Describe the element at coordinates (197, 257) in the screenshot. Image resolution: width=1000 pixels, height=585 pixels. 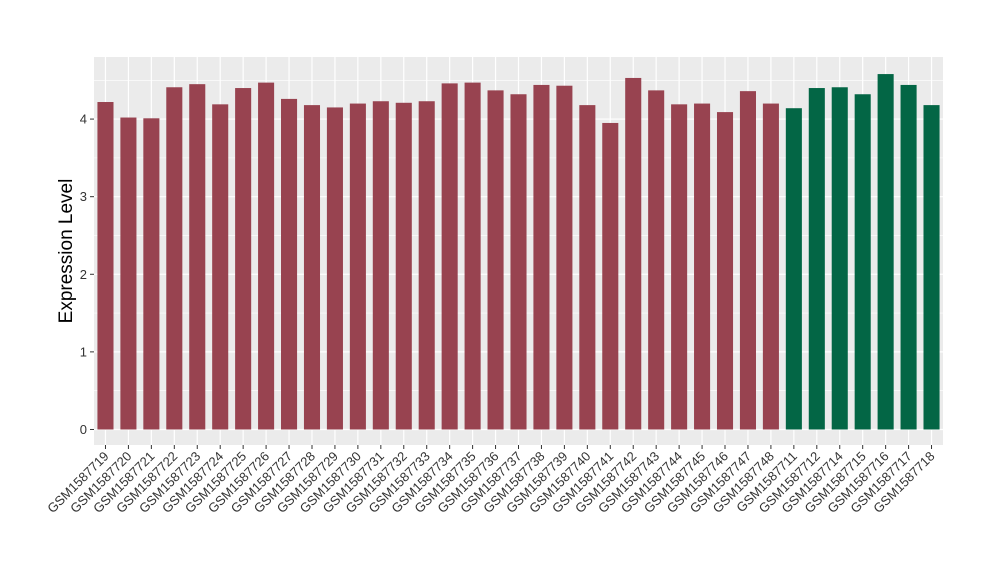
I see `bar-GSM1587723` at that location.